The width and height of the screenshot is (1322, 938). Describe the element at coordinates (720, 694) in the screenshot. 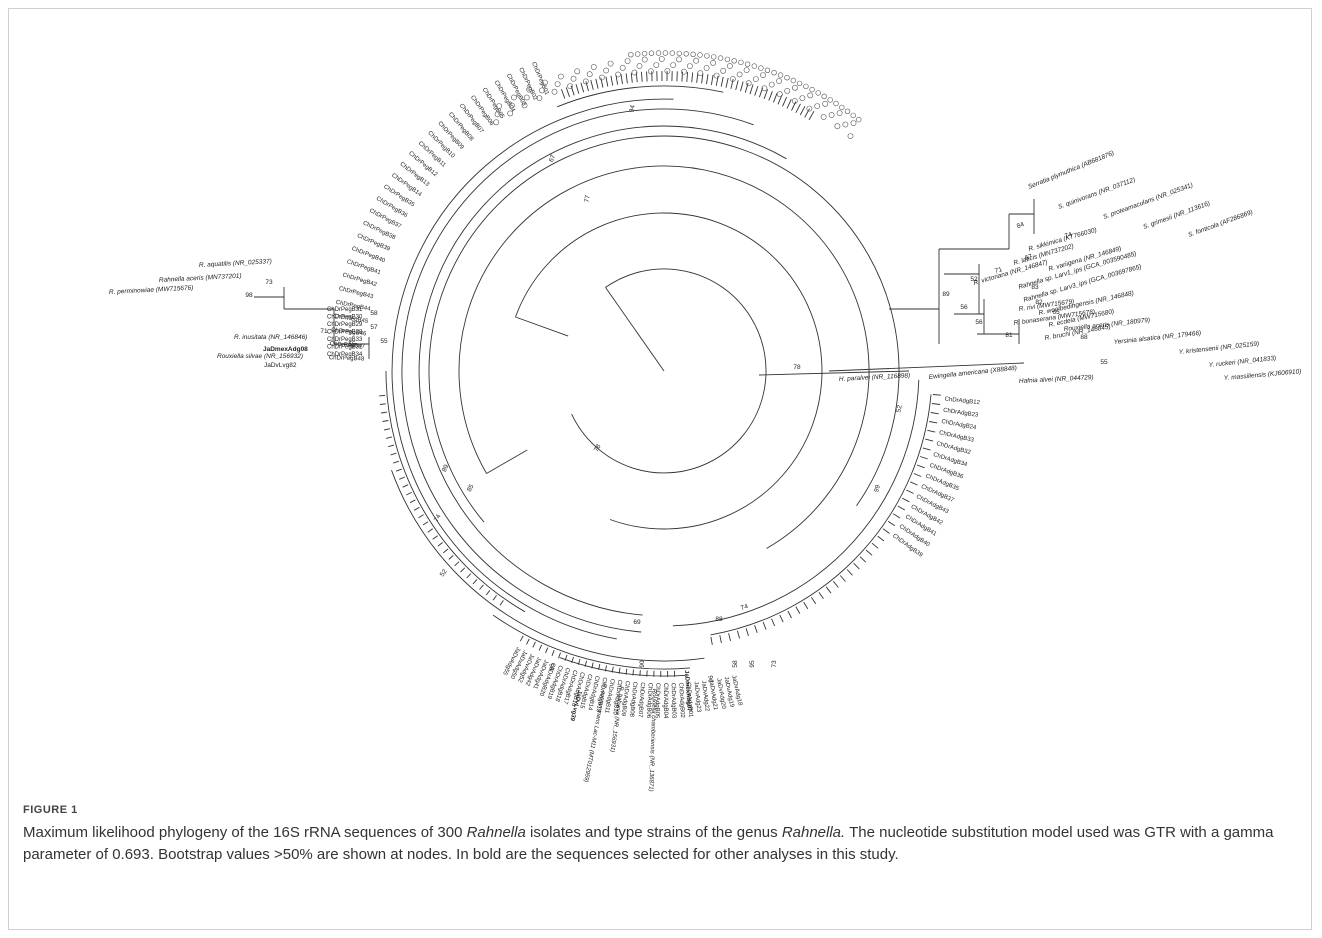

I see `isolate-label: JaDvAdg20` at that location.